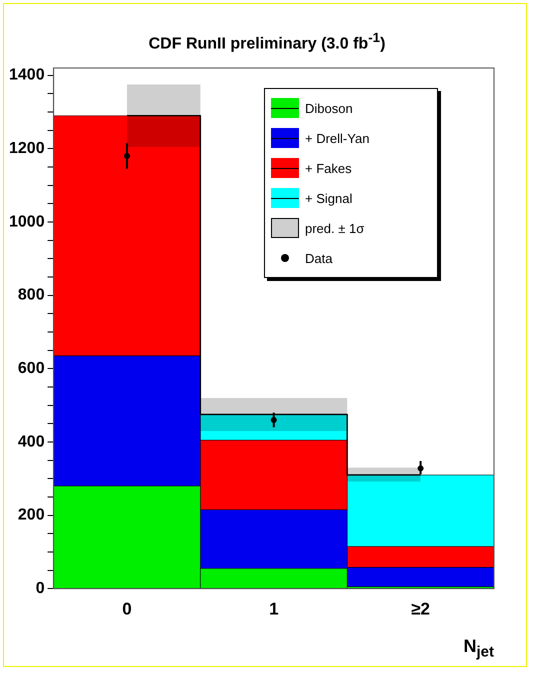 This screenshot has height=673, width=534. I want to click on legend-label: pred. ± 1σ, so click(334, 228).